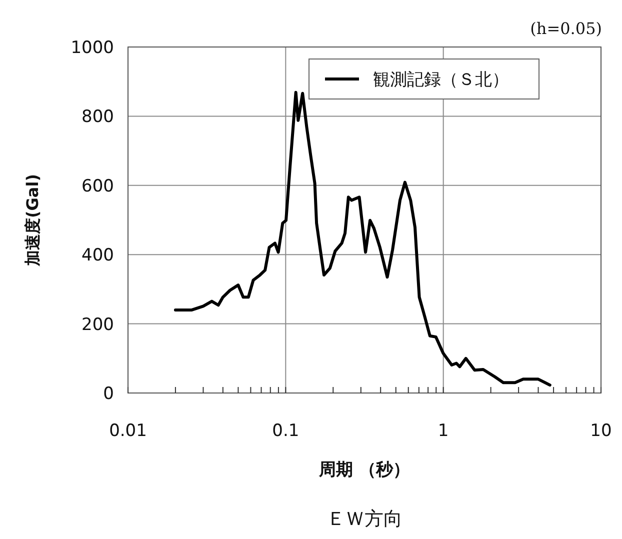  I want to click on y-tick-label: 200, so click(98, 324).